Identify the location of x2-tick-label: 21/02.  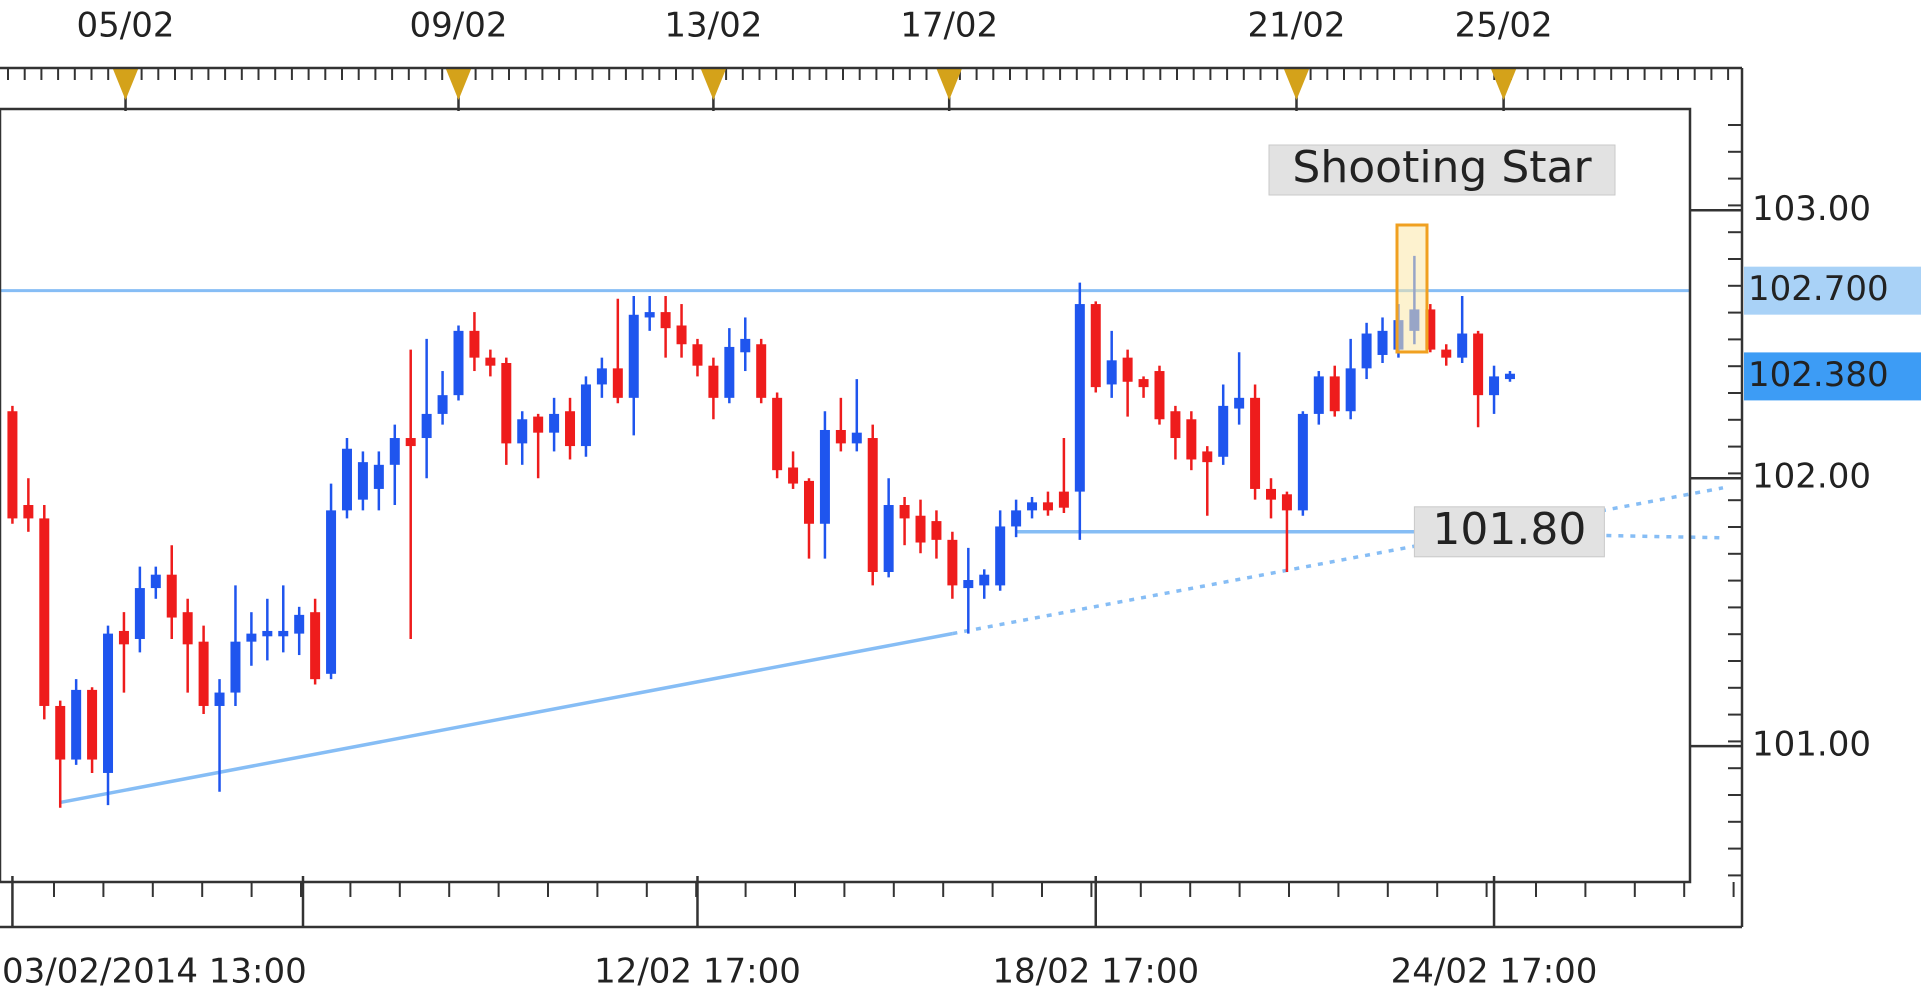
(1297, 26).